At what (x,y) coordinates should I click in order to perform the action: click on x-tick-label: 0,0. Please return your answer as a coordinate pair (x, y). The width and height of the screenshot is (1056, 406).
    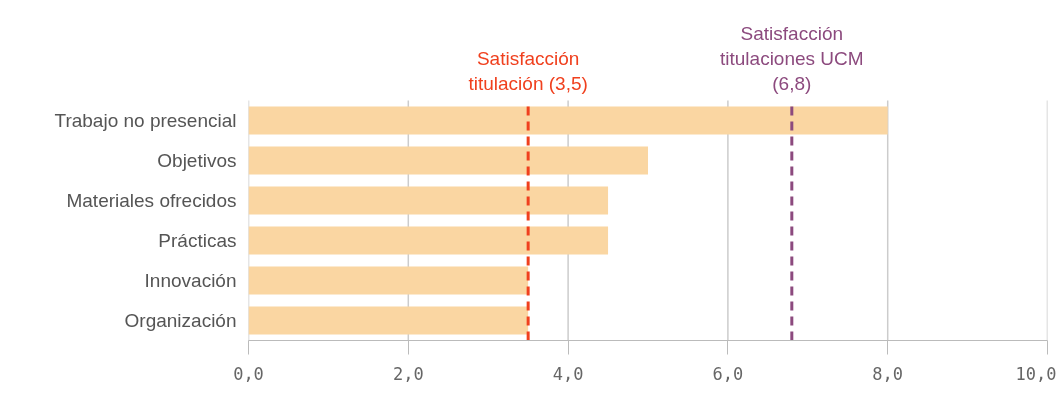
    Looking at the image, I should click on (248, 373).